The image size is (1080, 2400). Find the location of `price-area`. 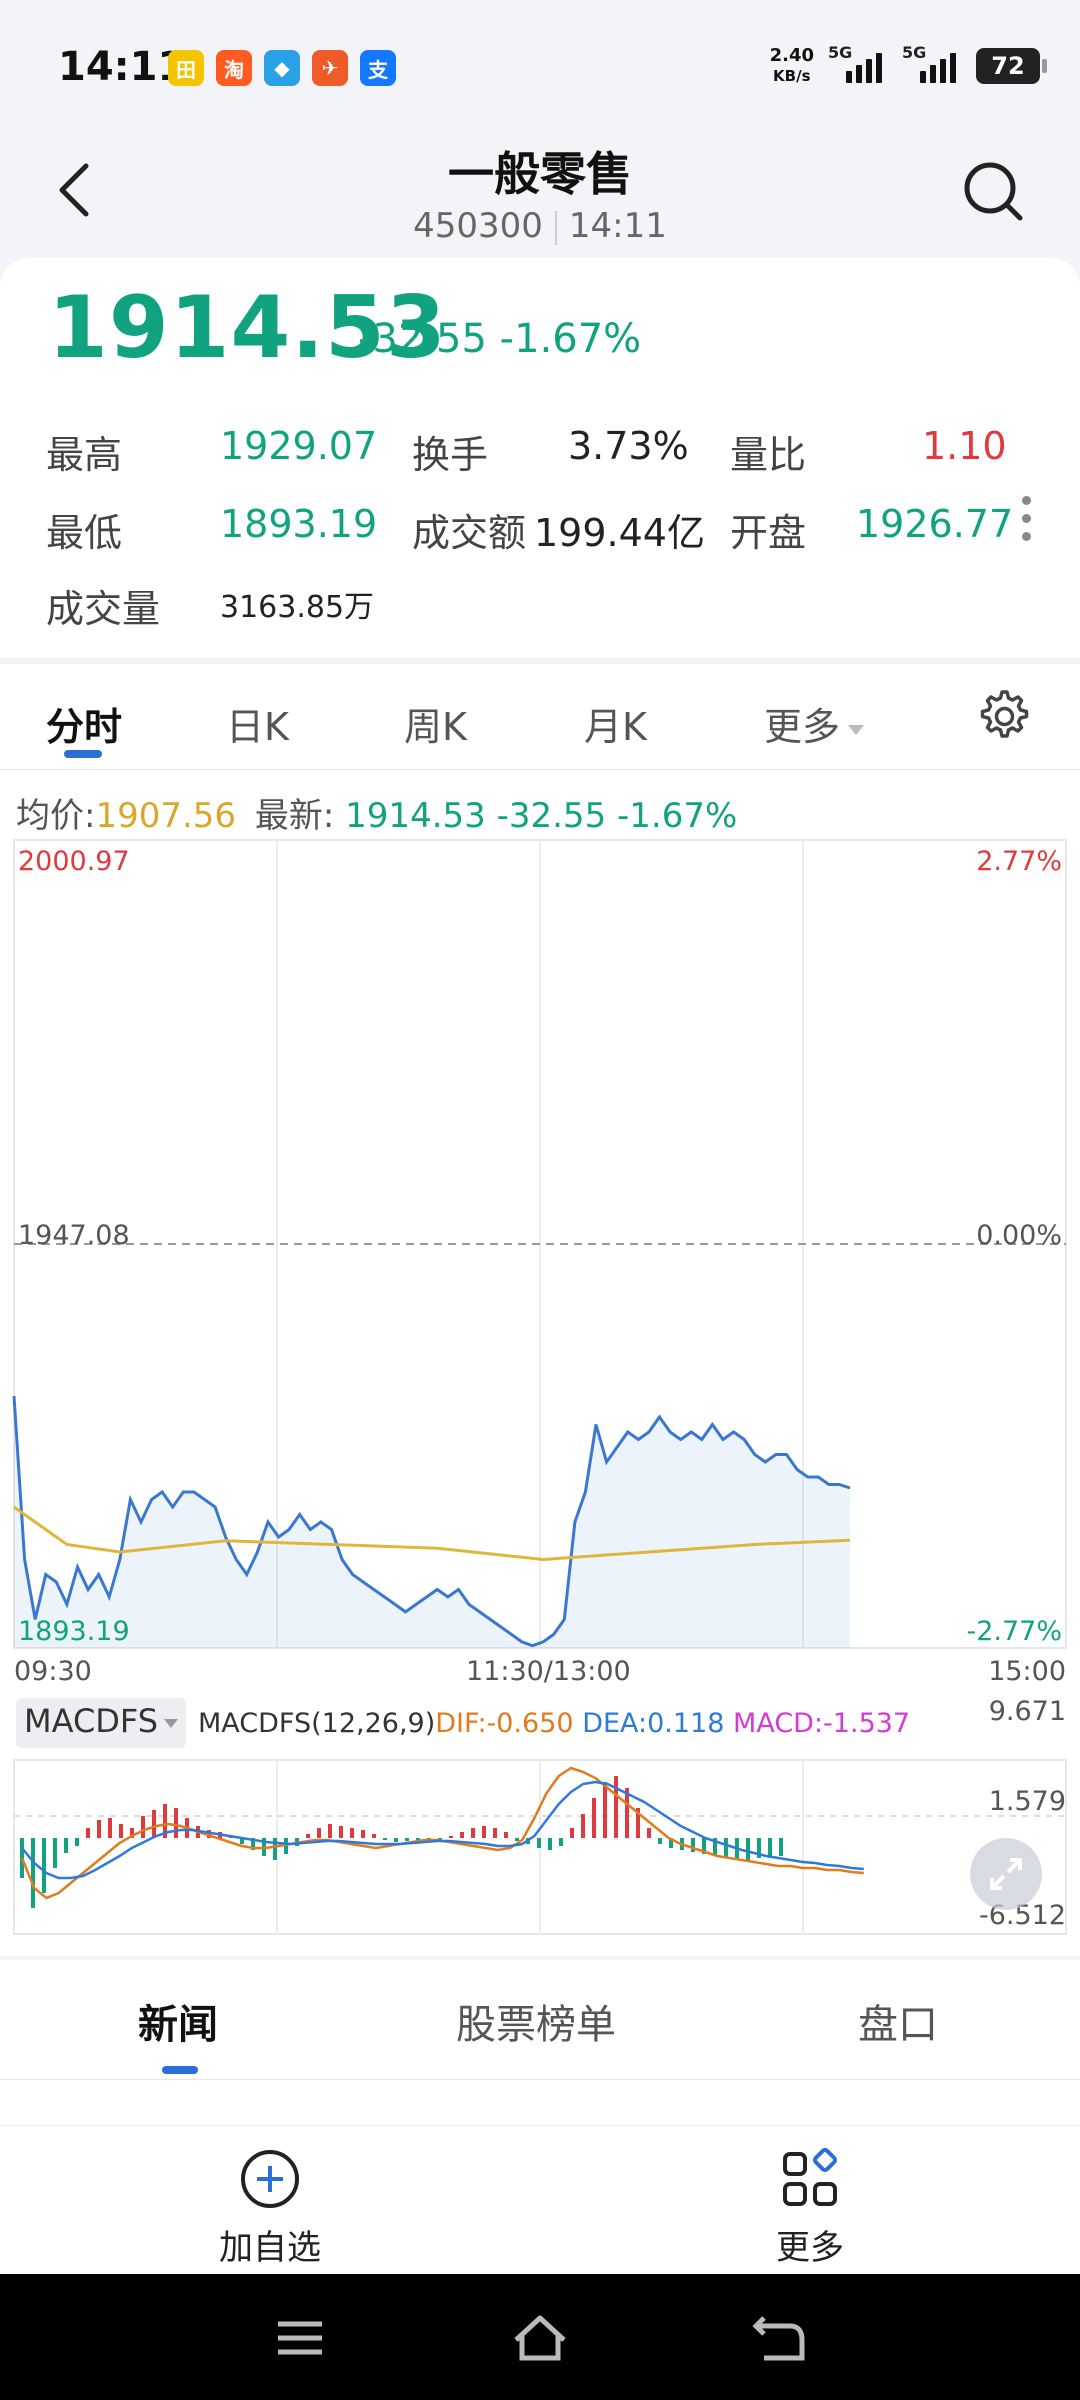

price-area is located at coordinates (432, 1522).